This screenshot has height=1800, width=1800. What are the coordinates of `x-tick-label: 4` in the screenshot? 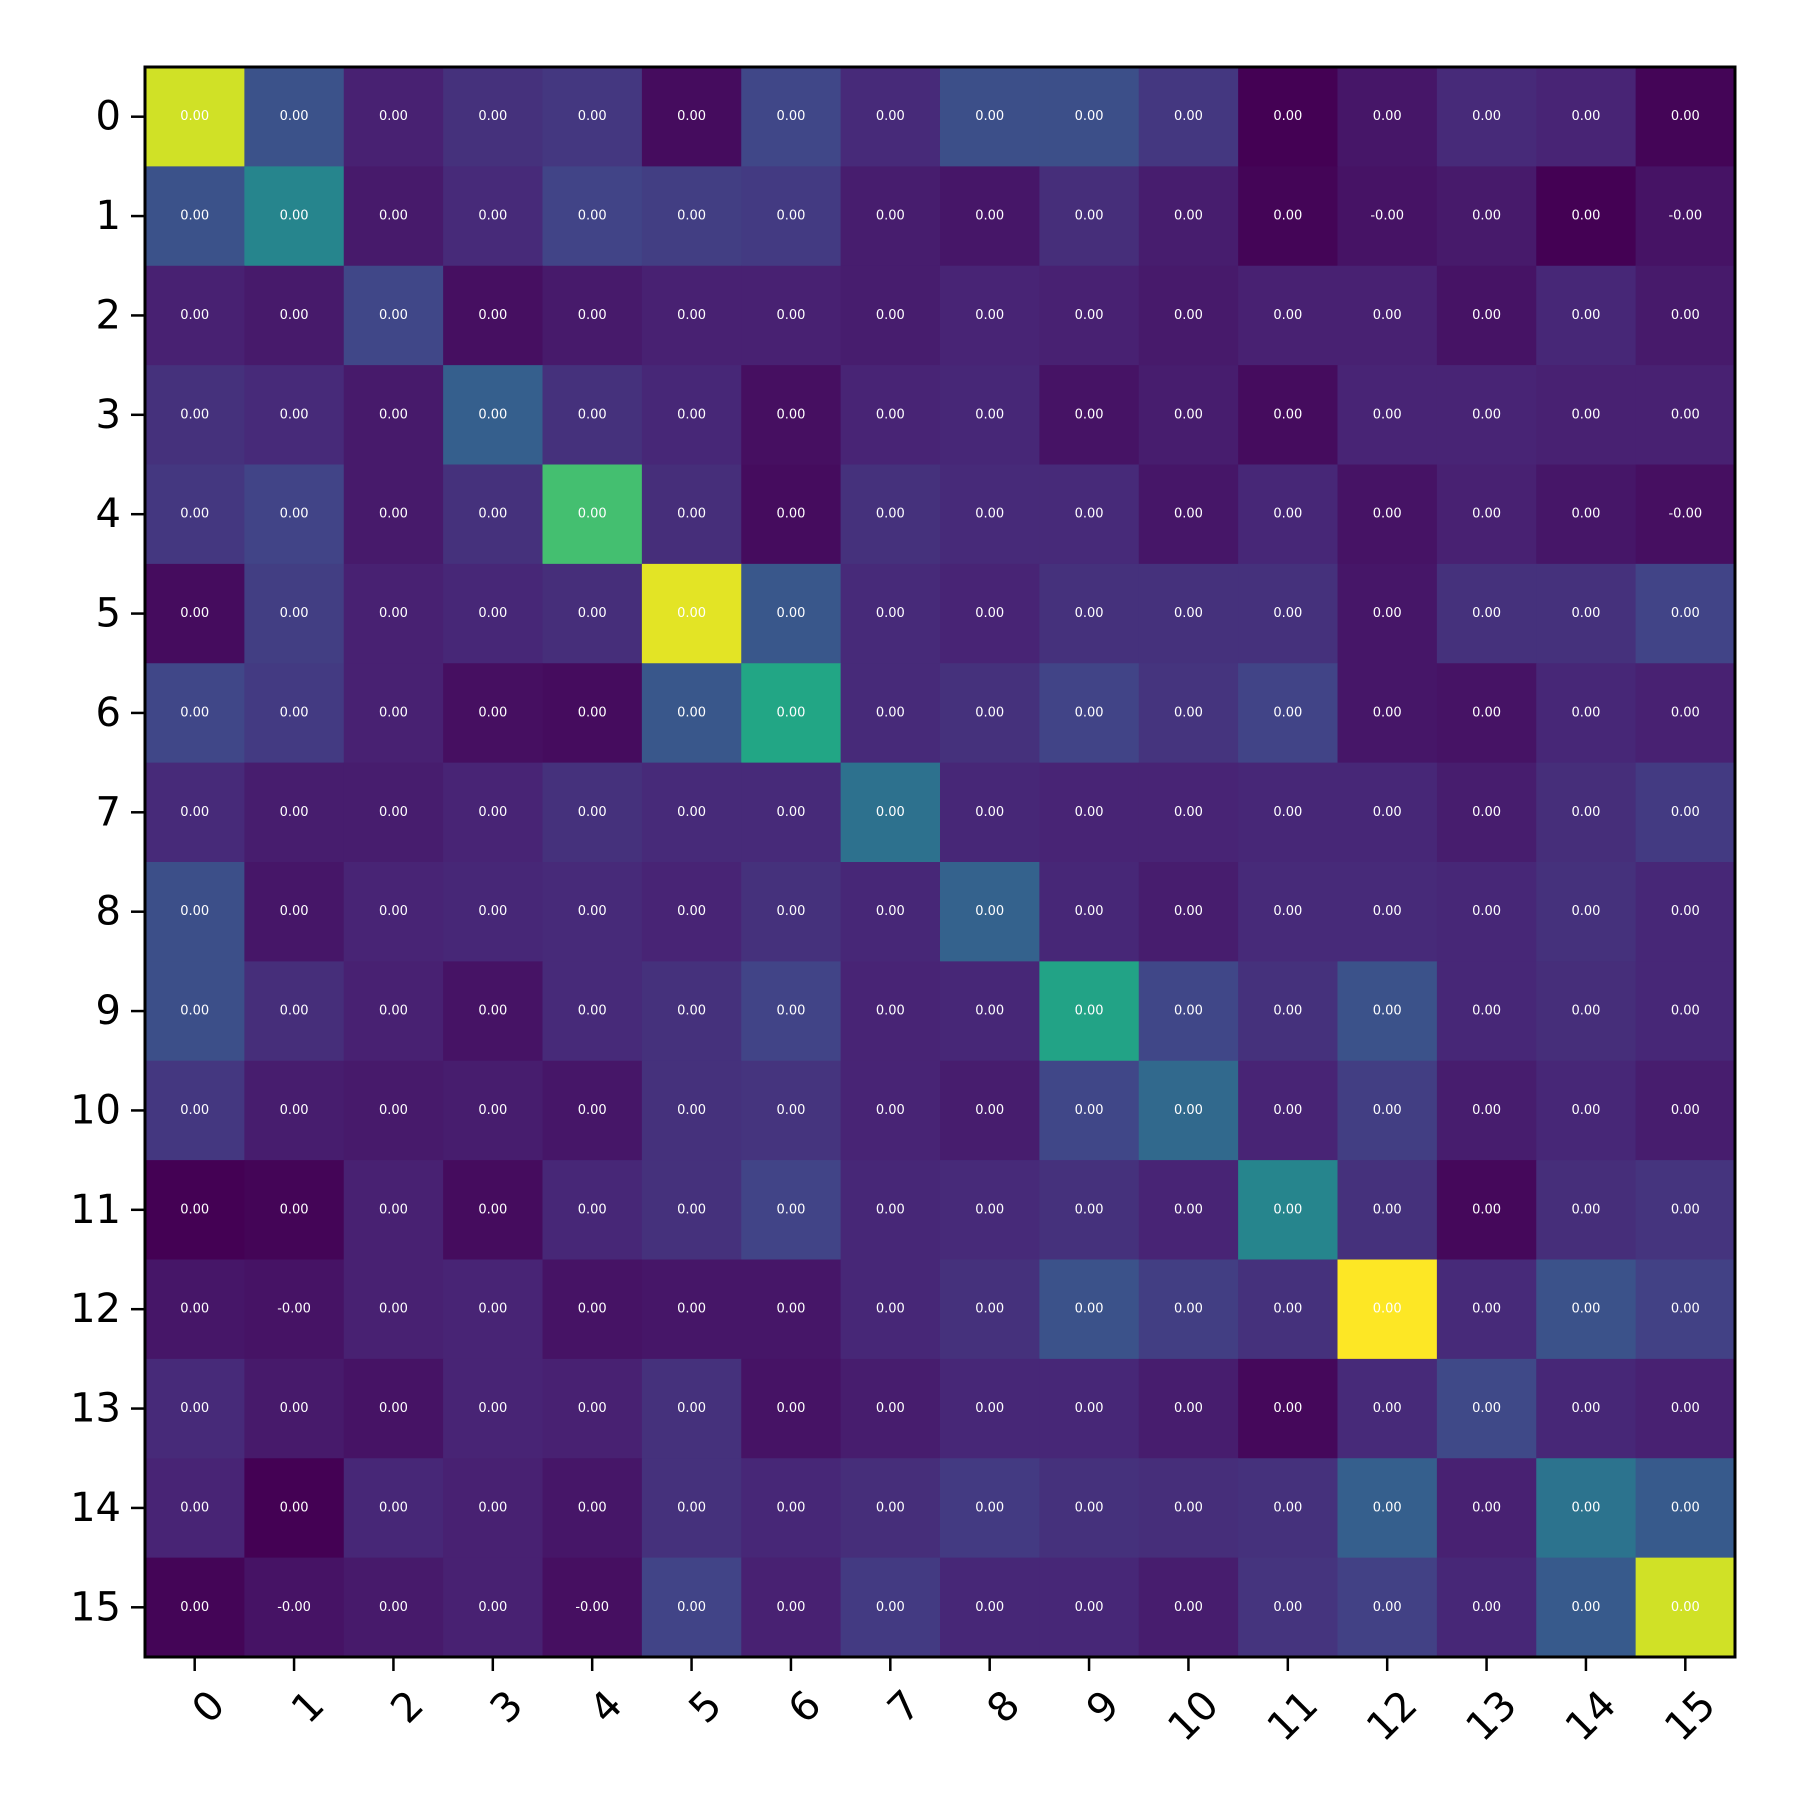 It's located at (606, 1707).